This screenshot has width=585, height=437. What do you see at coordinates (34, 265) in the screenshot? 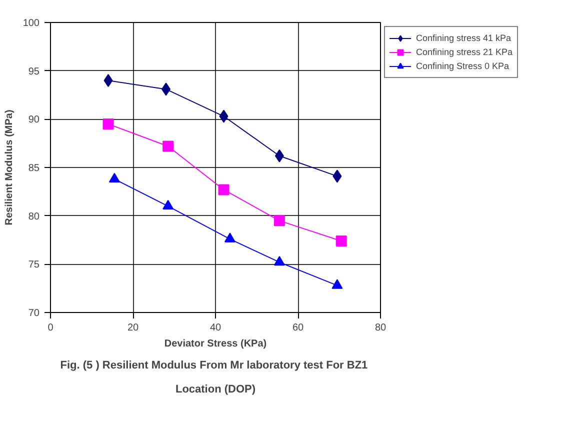
I see `y-tick-label: 75` at bounding box center [34, 265].